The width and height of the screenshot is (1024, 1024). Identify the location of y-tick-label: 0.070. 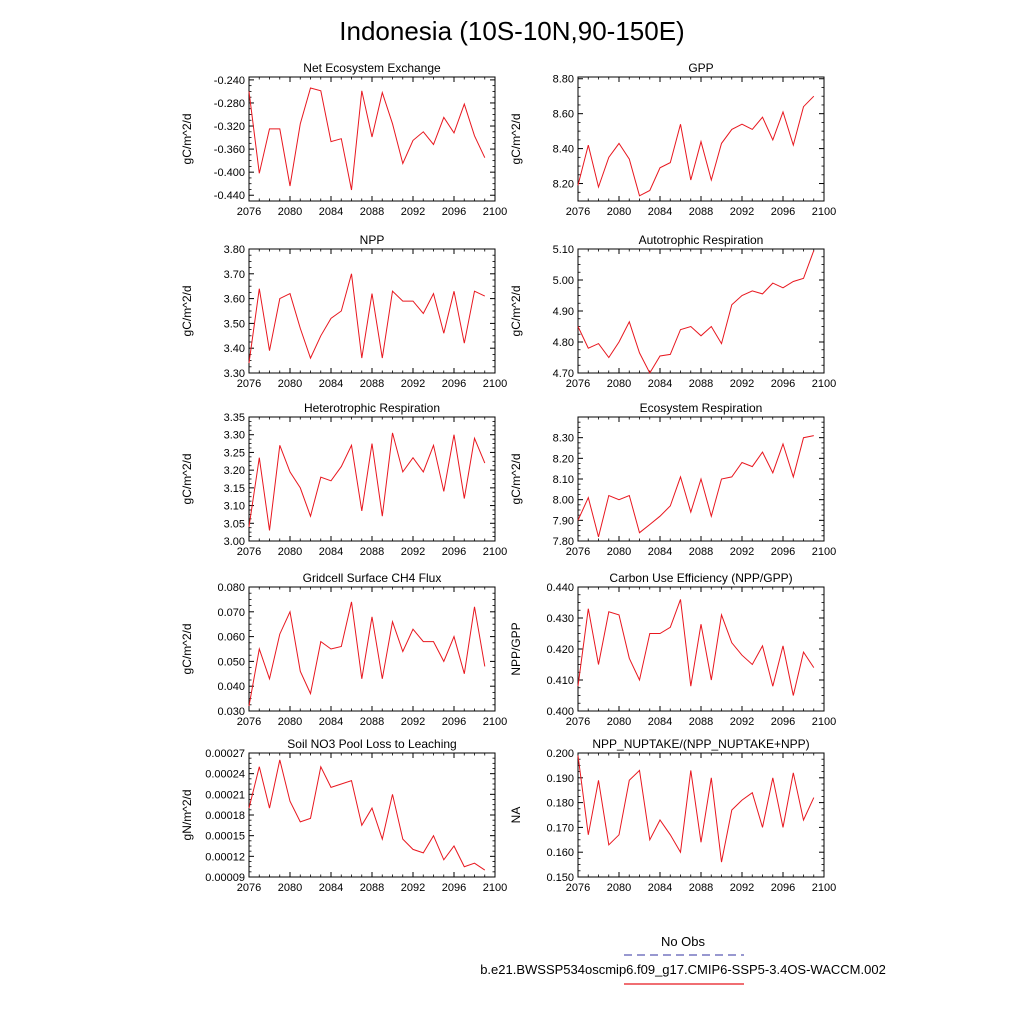
(231, 613).